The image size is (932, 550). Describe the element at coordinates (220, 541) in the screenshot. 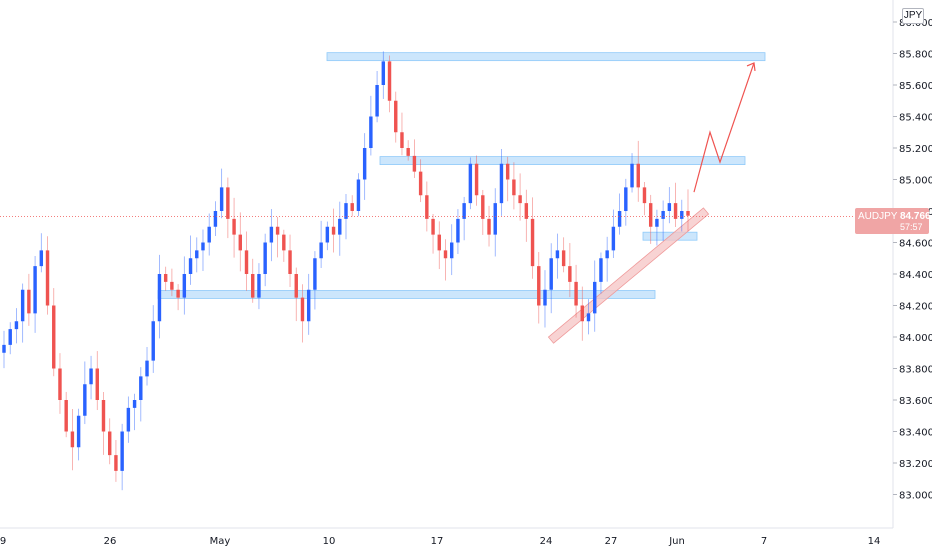

I see `time-tick-label: May` at that location.